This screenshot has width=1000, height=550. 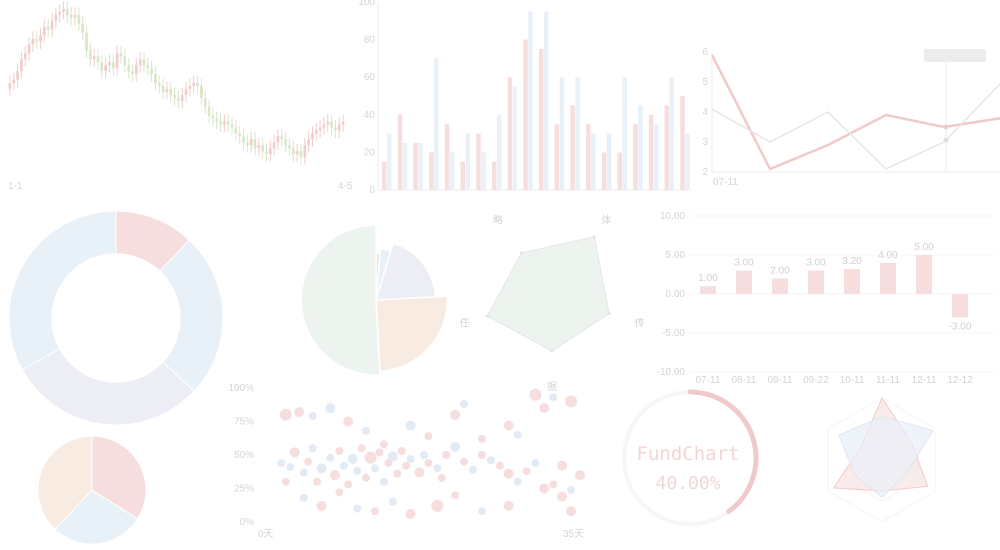 What do you see at coordinates (946, 127) in the screenshot?
I see `line-point` at bounding box center [946, 127].